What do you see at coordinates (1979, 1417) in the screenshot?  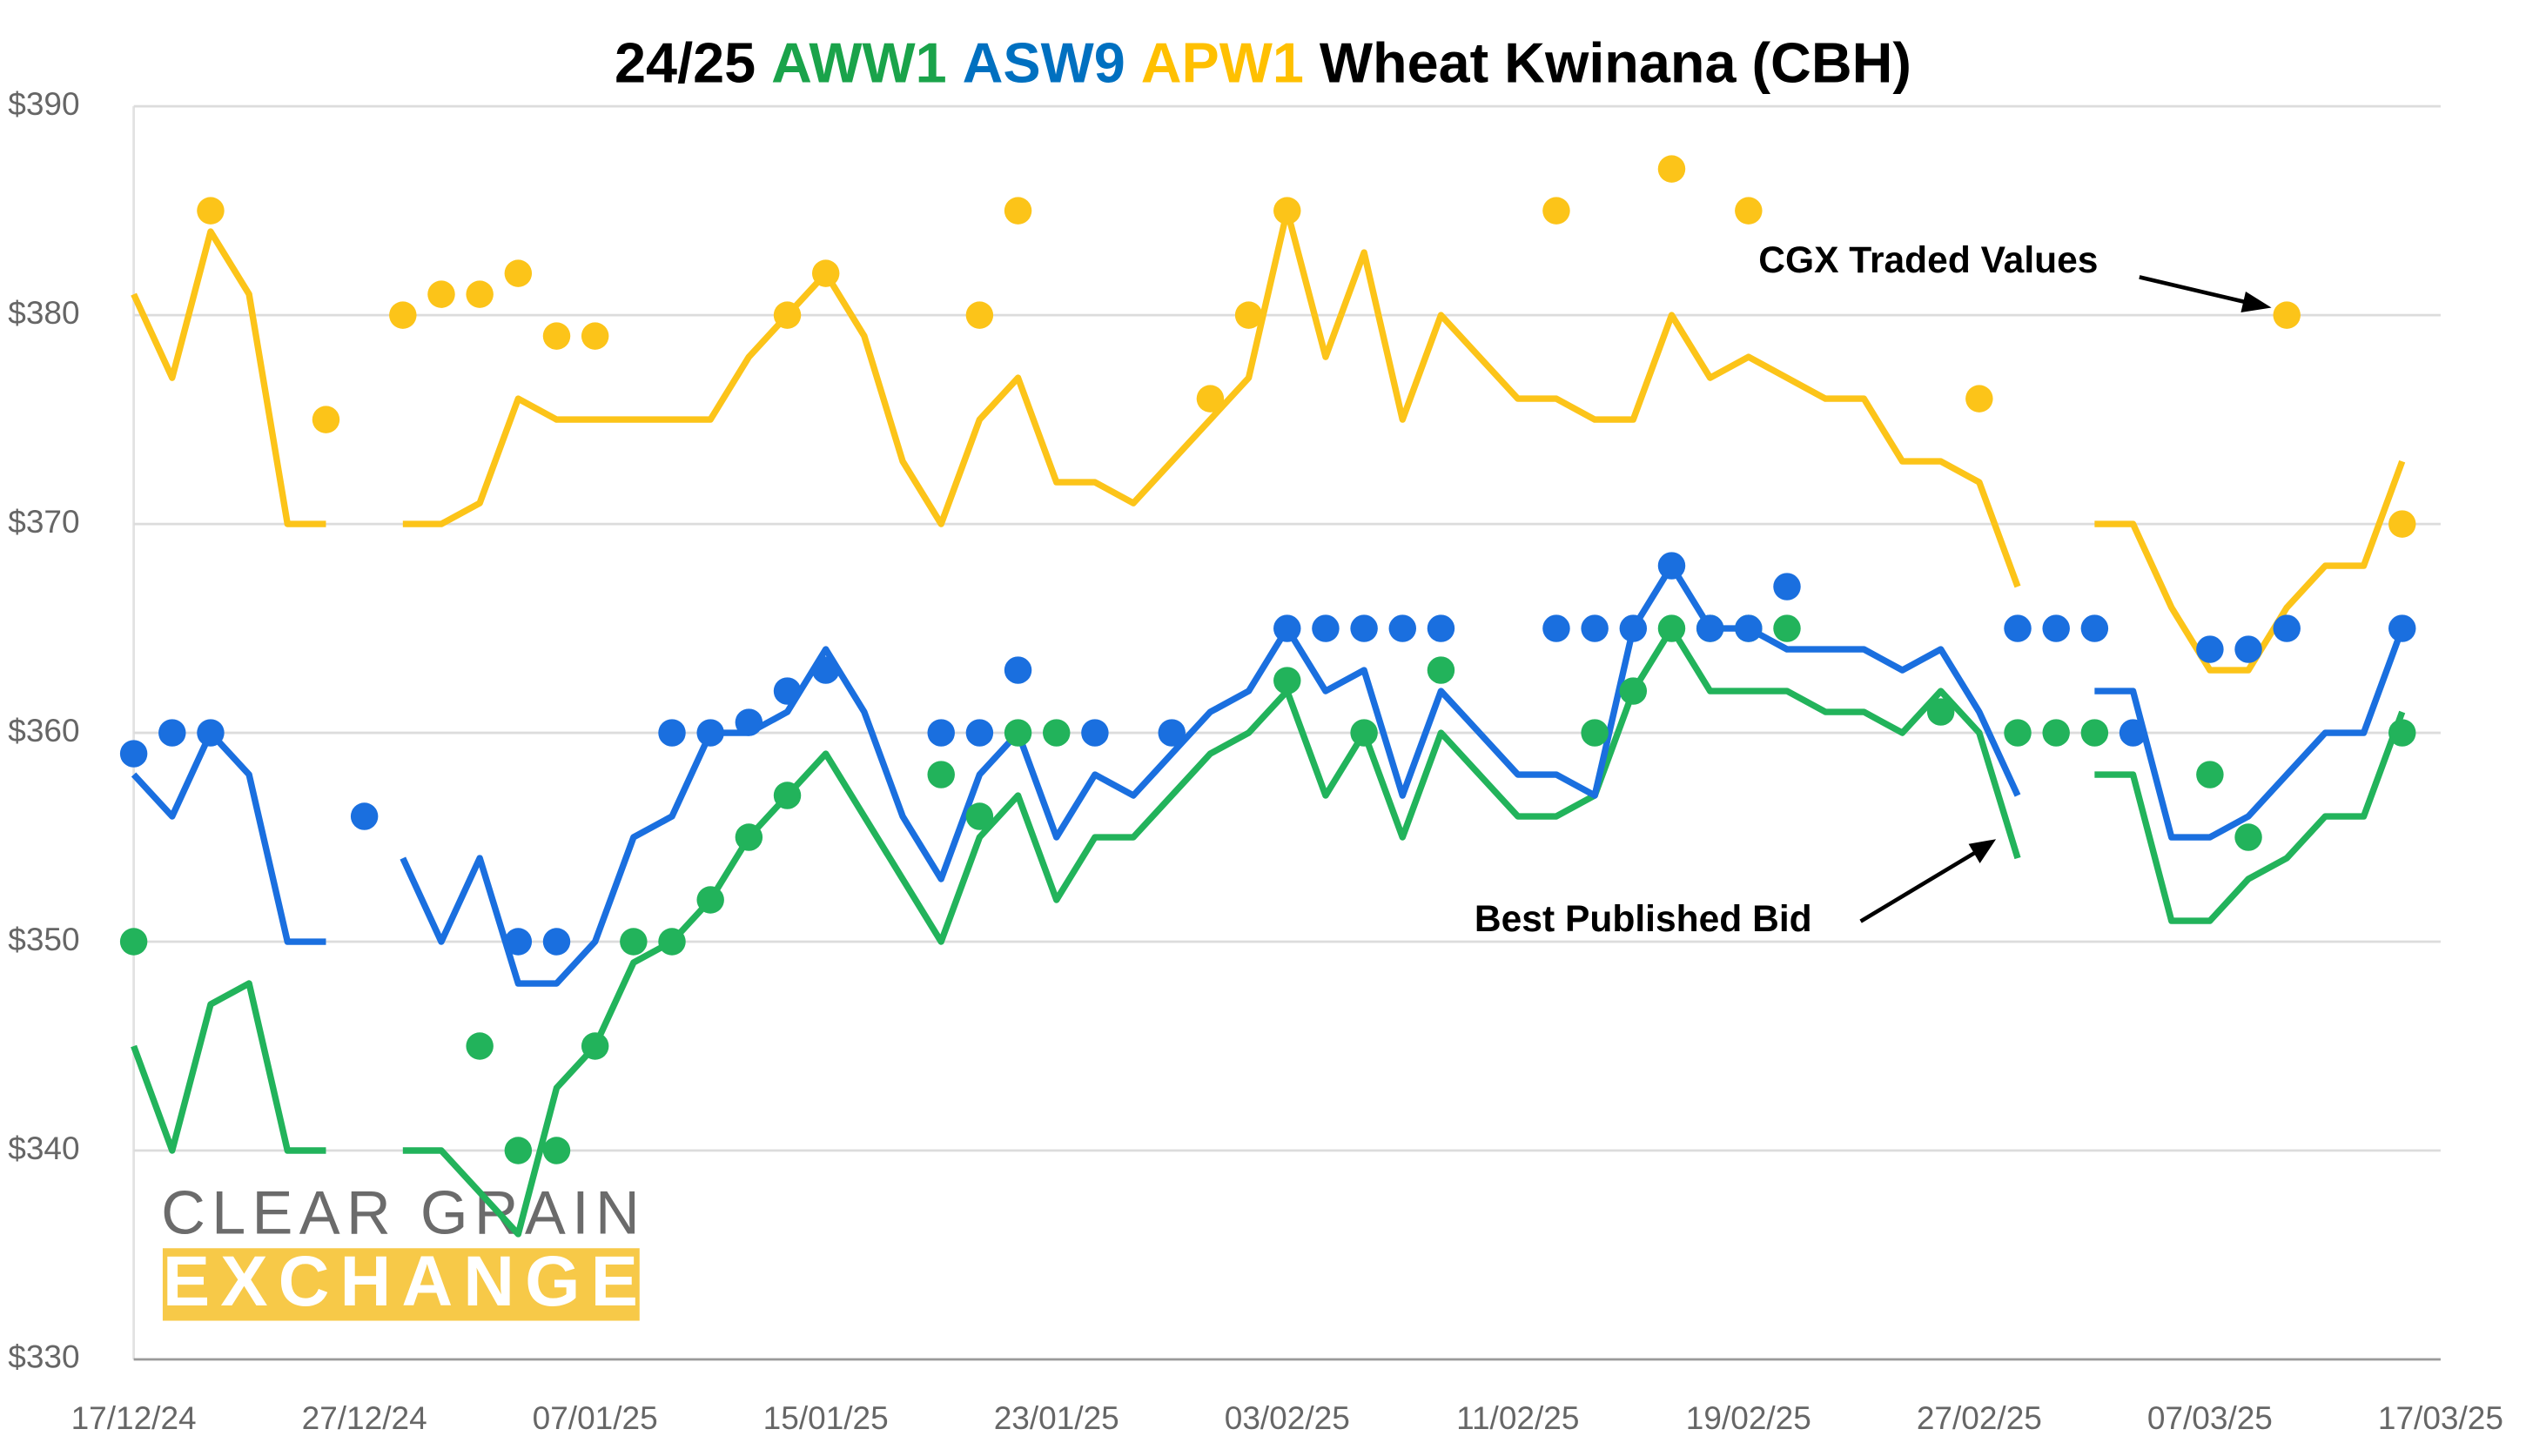 I see `x-tick-label: 27/02/25` at bounding box center [1979, 1417].